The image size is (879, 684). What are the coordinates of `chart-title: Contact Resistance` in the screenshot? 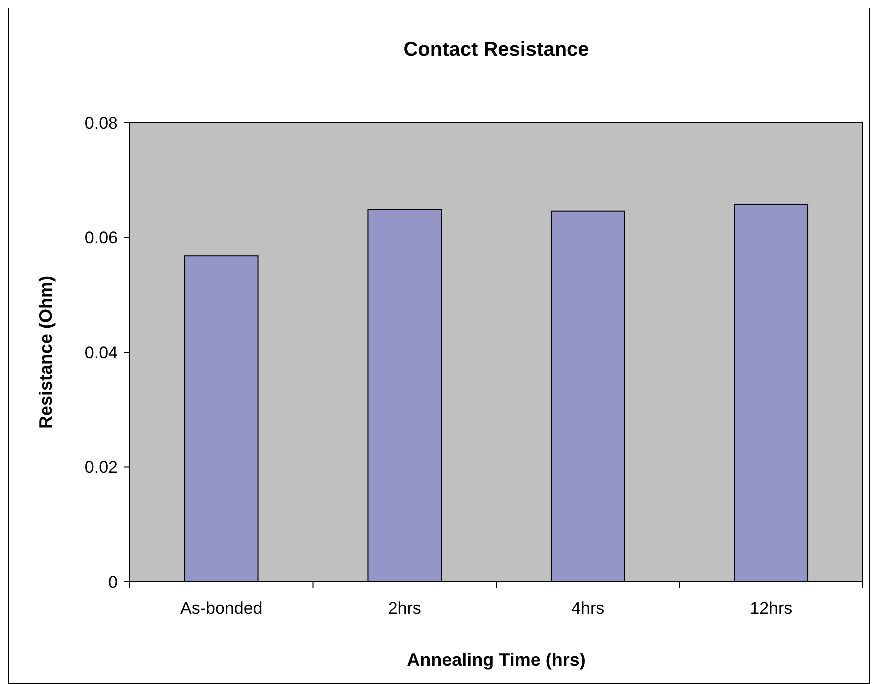 It's located at (497, 50).